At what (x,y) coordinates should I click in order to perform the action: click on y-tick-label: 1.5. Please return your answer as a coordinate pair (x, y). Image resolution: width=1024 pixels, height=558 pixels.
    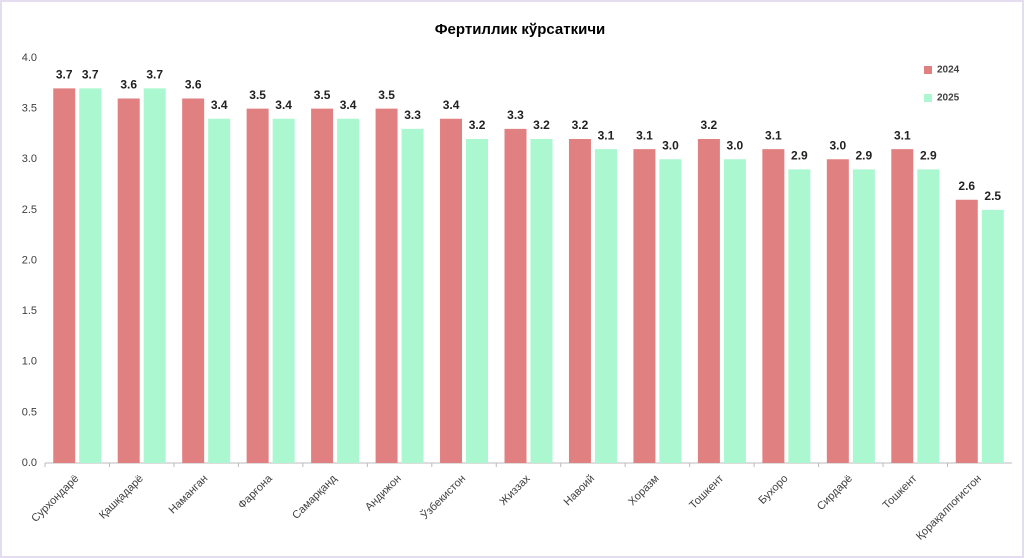
    Looking at the image, I should click on (29, 311).